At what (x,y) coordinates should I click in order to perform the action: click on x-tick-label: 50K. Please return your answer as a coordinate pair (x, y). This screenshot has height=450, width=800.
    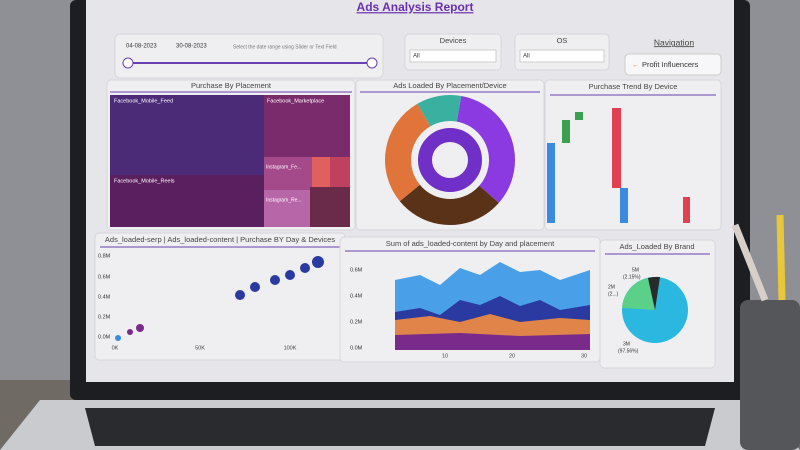
    Looking at the image, I should click on (200, 348).